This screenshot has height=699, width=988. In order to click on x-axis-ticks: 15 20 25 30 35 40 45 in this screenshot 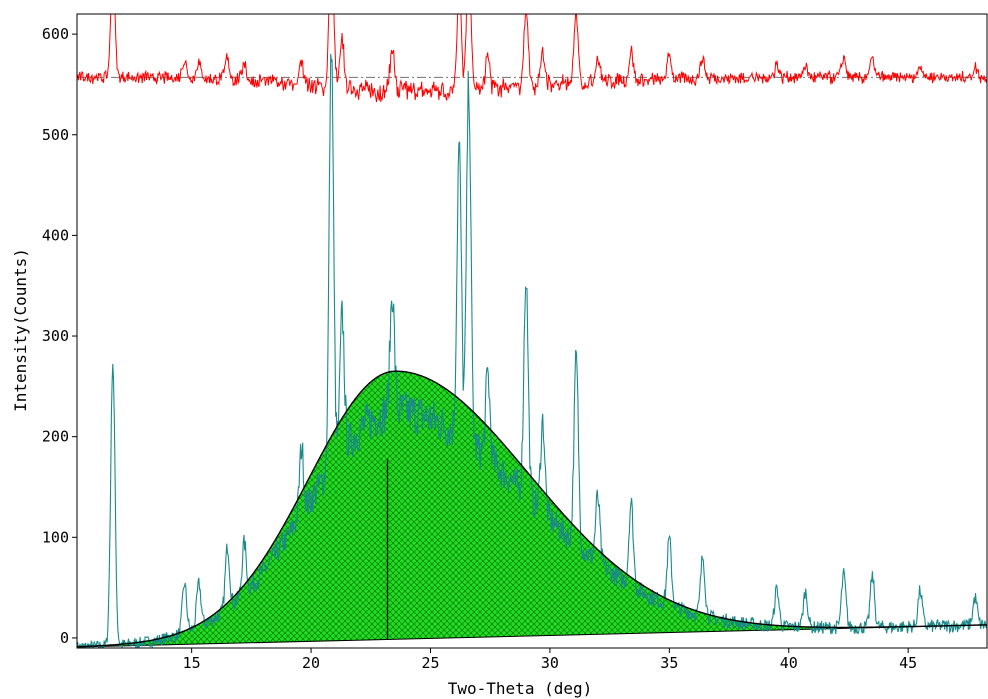, I will do `click(550, 660)`.